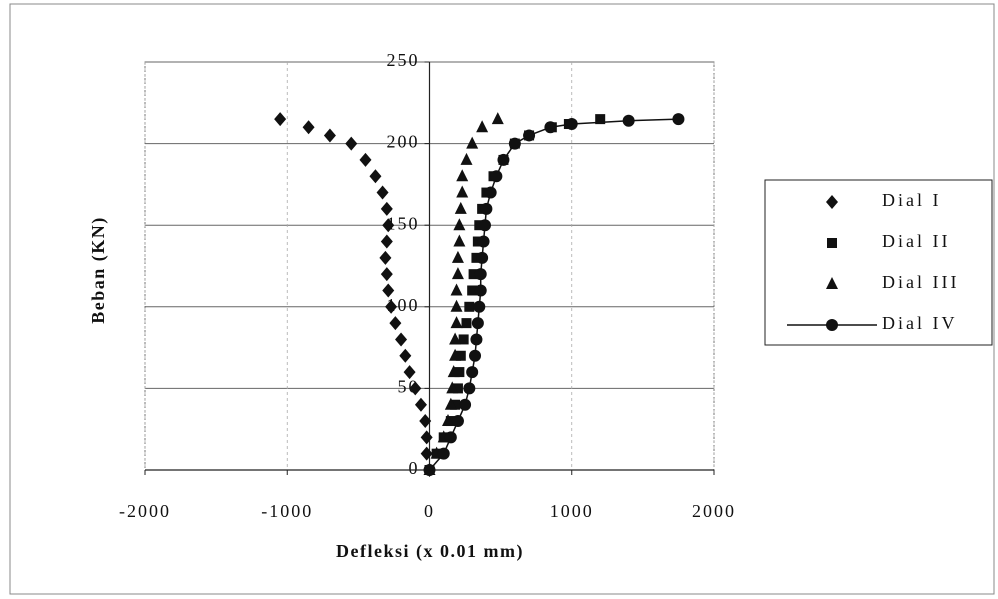 The image size is (998, 599). What do you see at coordinates (714, 511) in the screenshot?
I see `x-tick-label: 2000` at bounding box center [714, 511].